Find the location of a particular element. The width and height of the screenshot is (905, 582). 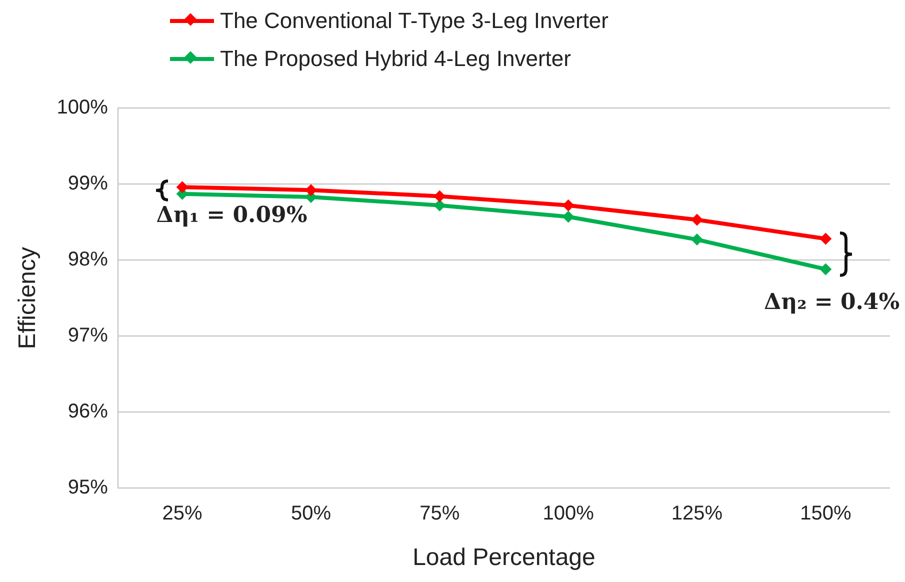

annotation: Δη₂ = 0.4% is located at coordinates (832, 302).